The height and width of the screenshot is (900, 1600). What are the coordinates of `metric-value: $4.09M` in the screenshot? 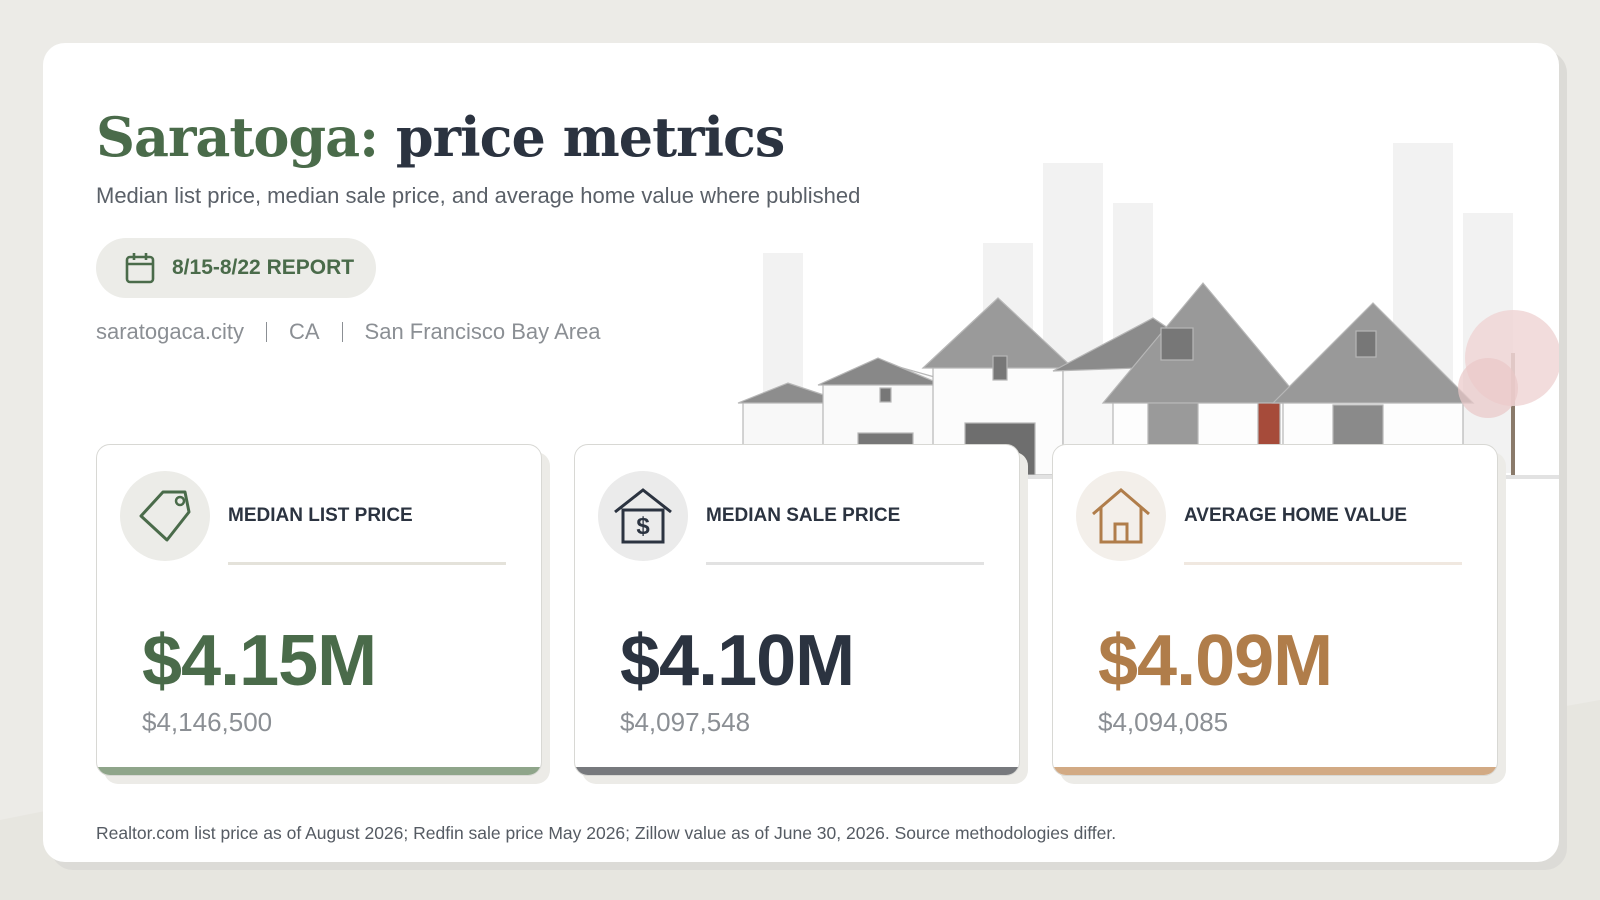 It's located at (1215, 661).